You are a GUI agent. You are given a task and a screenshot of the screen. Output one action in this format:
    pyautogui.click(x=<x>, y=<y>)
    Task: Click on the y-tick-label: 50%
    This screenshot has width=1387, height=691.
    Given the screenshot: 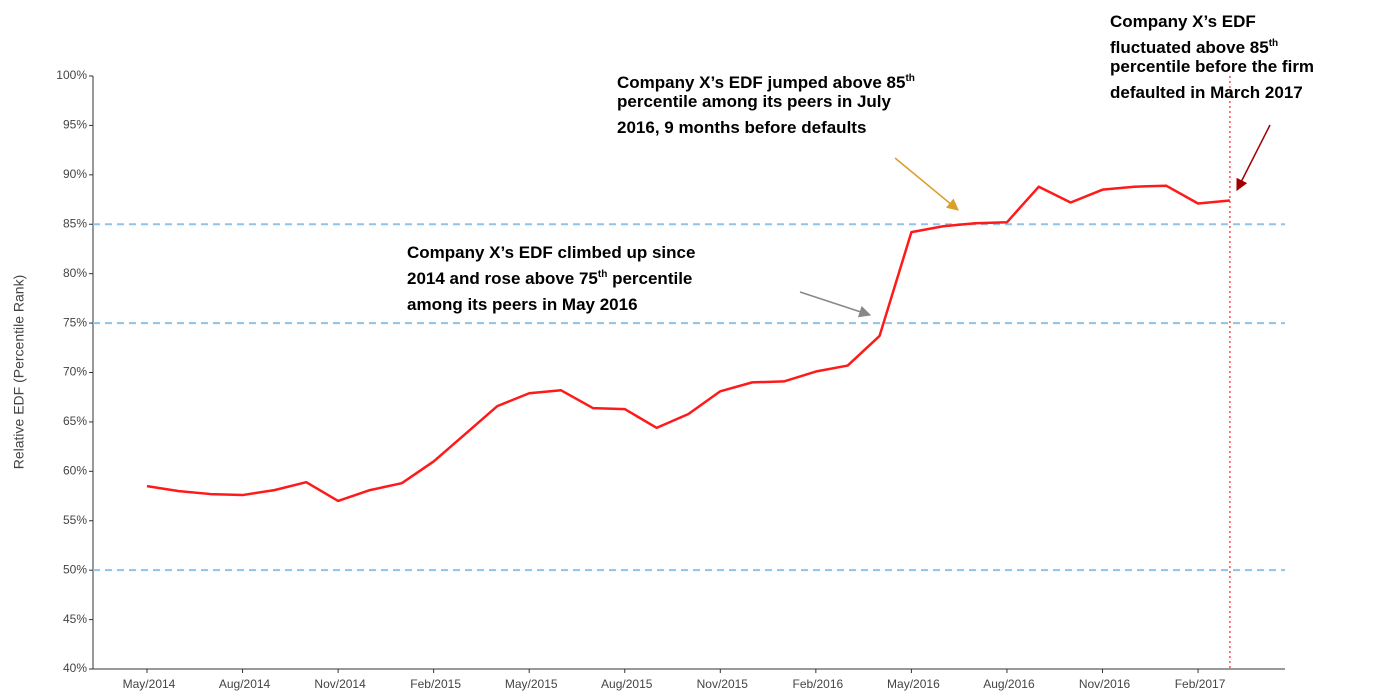 What is the action you would take?
    pyautogui.click(x=75, y=569)
    